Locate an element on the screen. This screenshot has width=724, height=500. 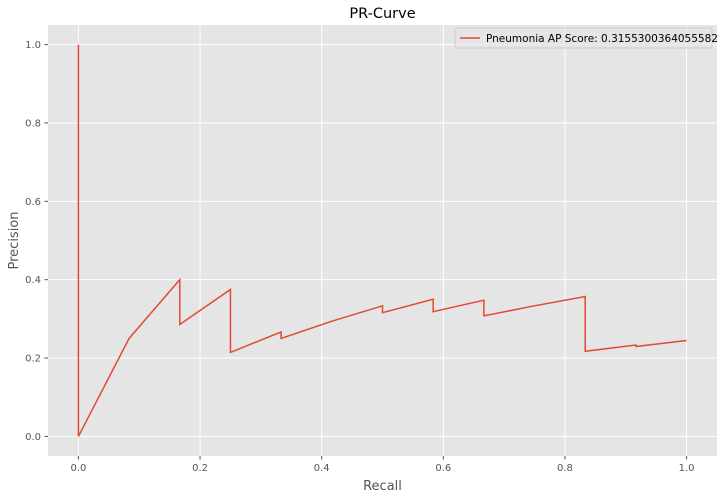
x-tick-label: 0.4 is located at coordinates (322, 468).